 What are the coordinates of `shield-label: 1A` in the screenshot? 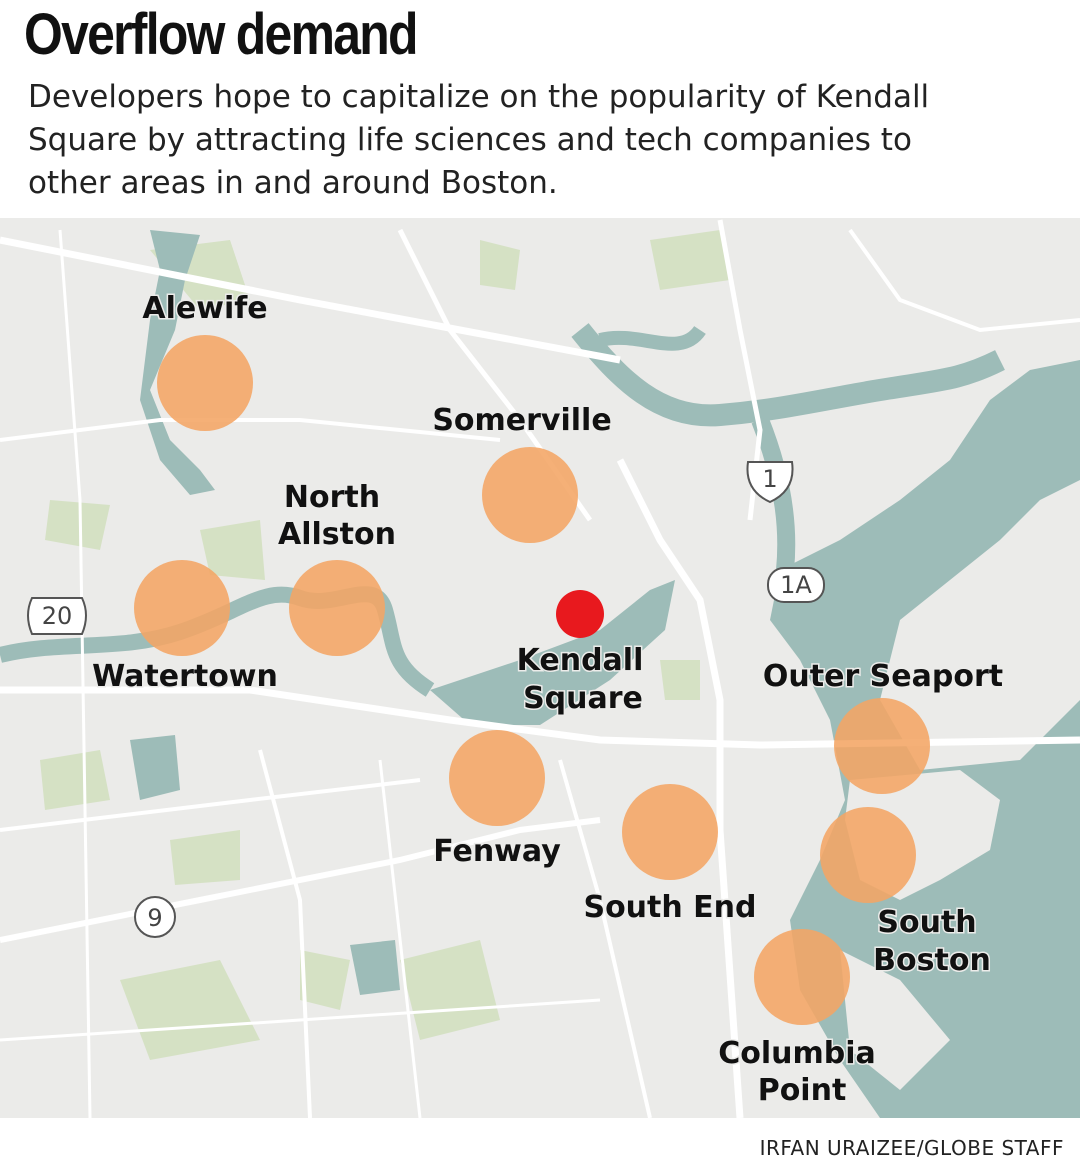 It's located at (796, 585).